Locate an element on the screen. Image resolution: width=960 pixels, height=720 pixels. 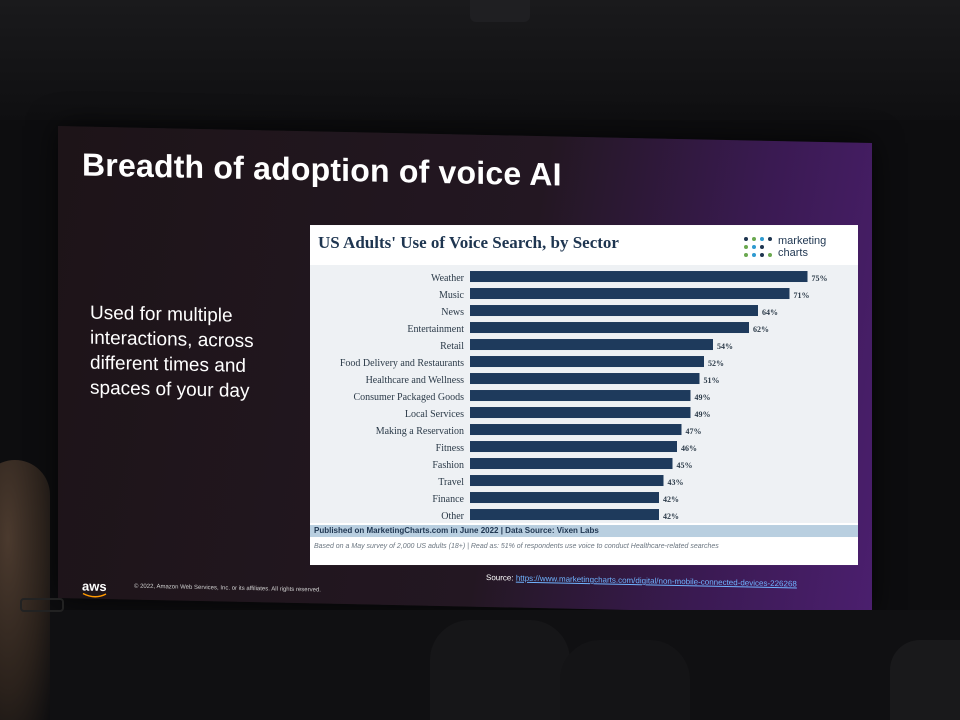
logo-line-2: charts is located at coordinates (793, 253).